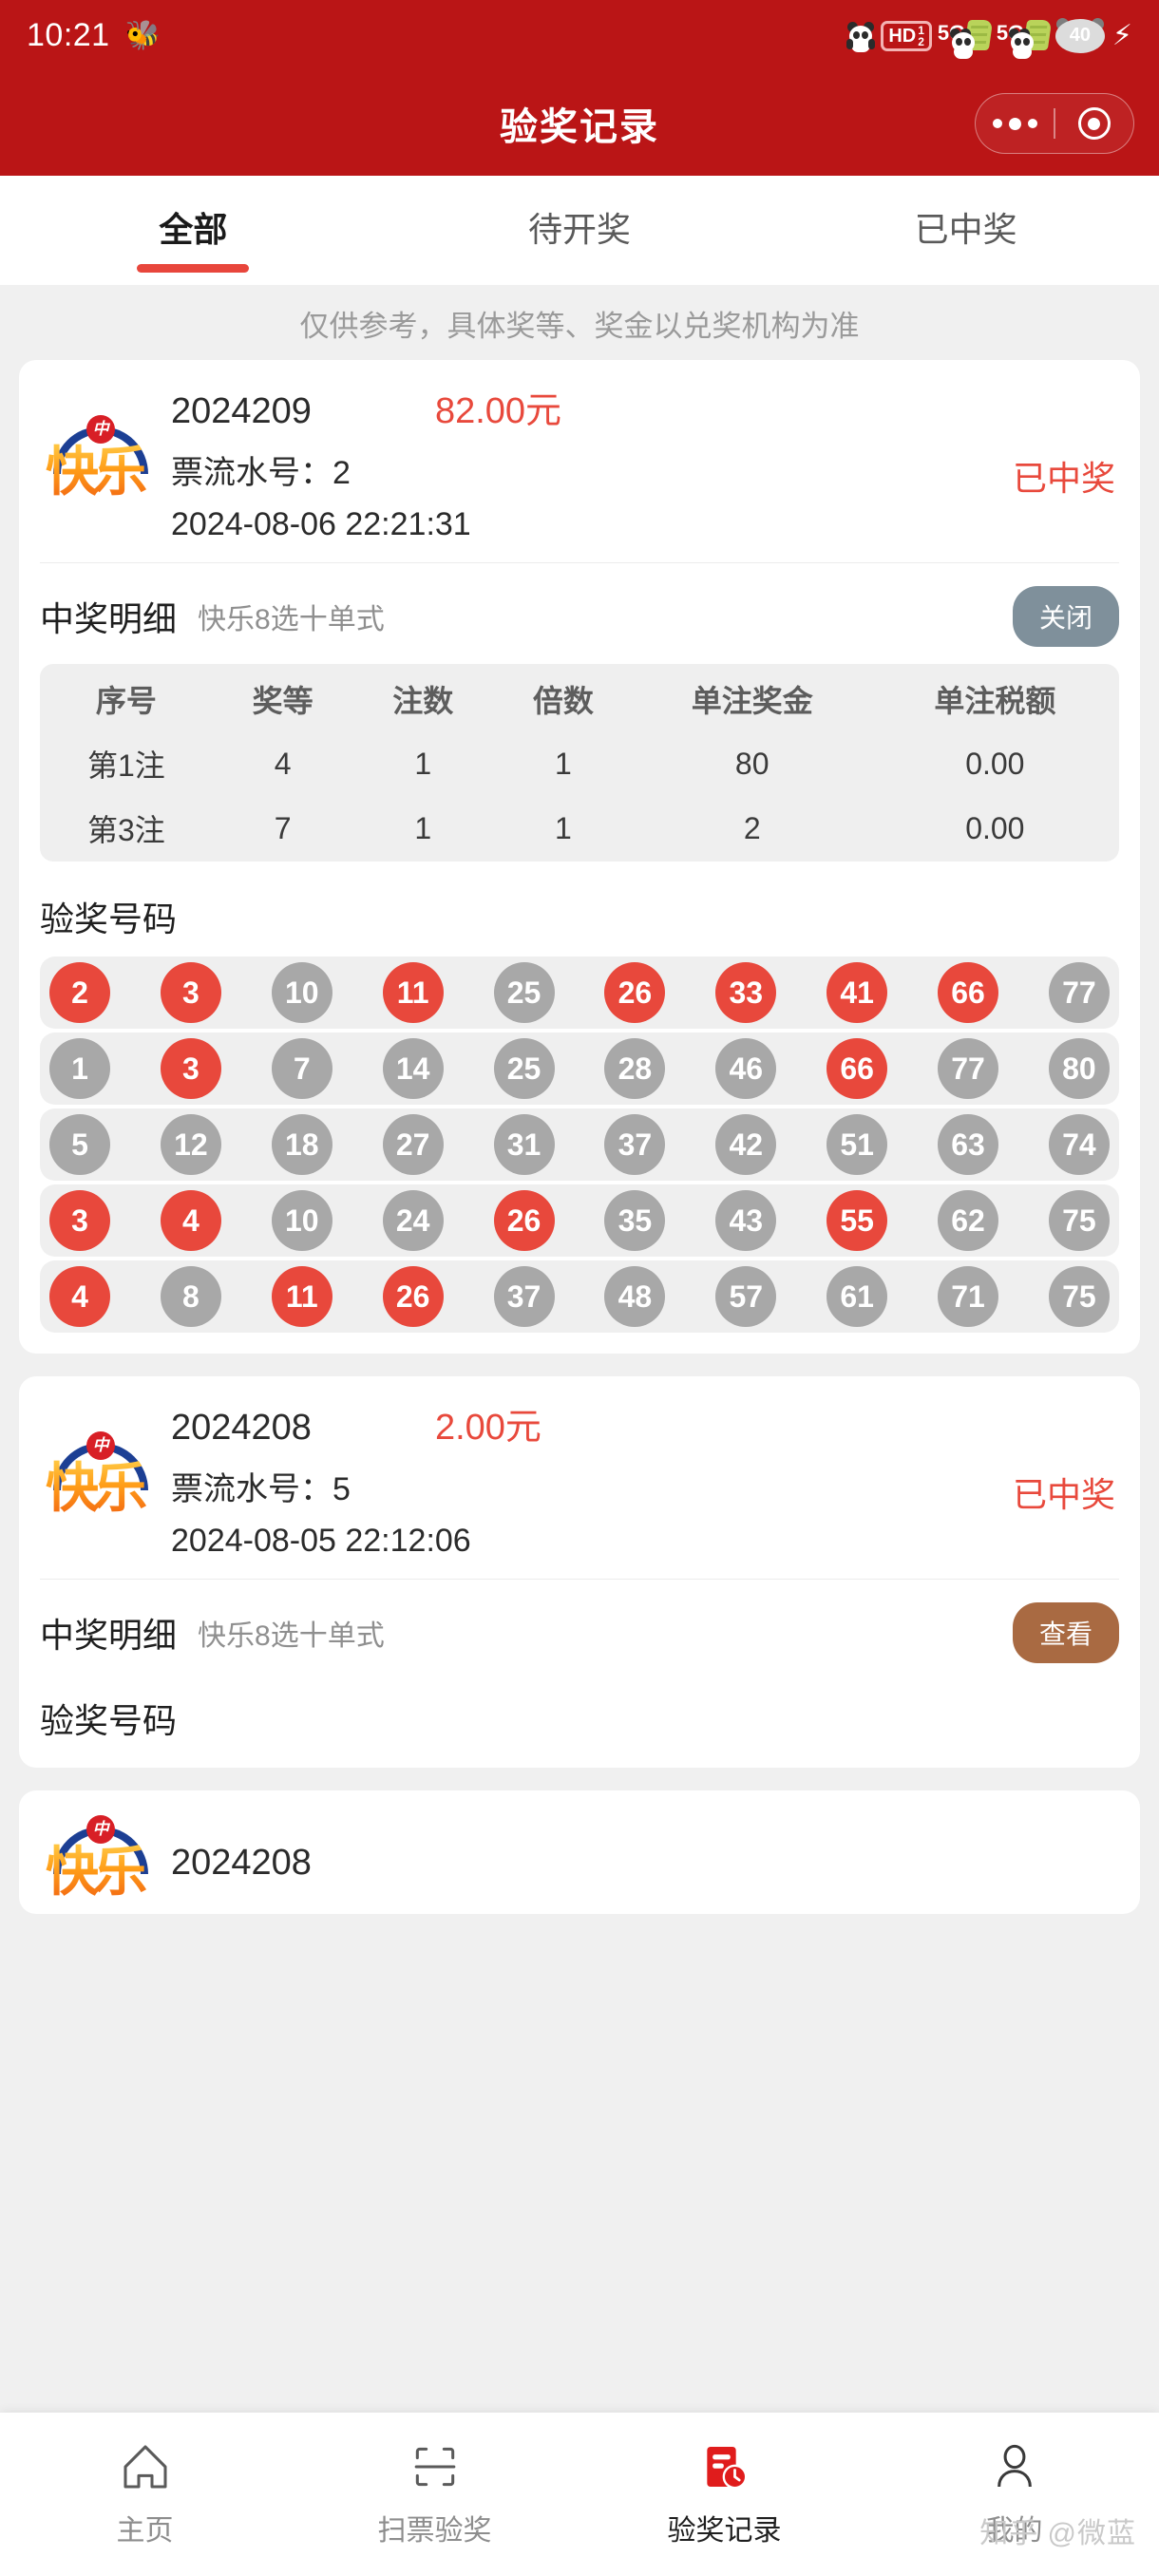 The height and width of the screenshot is (2576, 1159). Describe the element at coordinates (241, 1862) in the screenshot. I see `ticket-issue: 2024208` at that location.